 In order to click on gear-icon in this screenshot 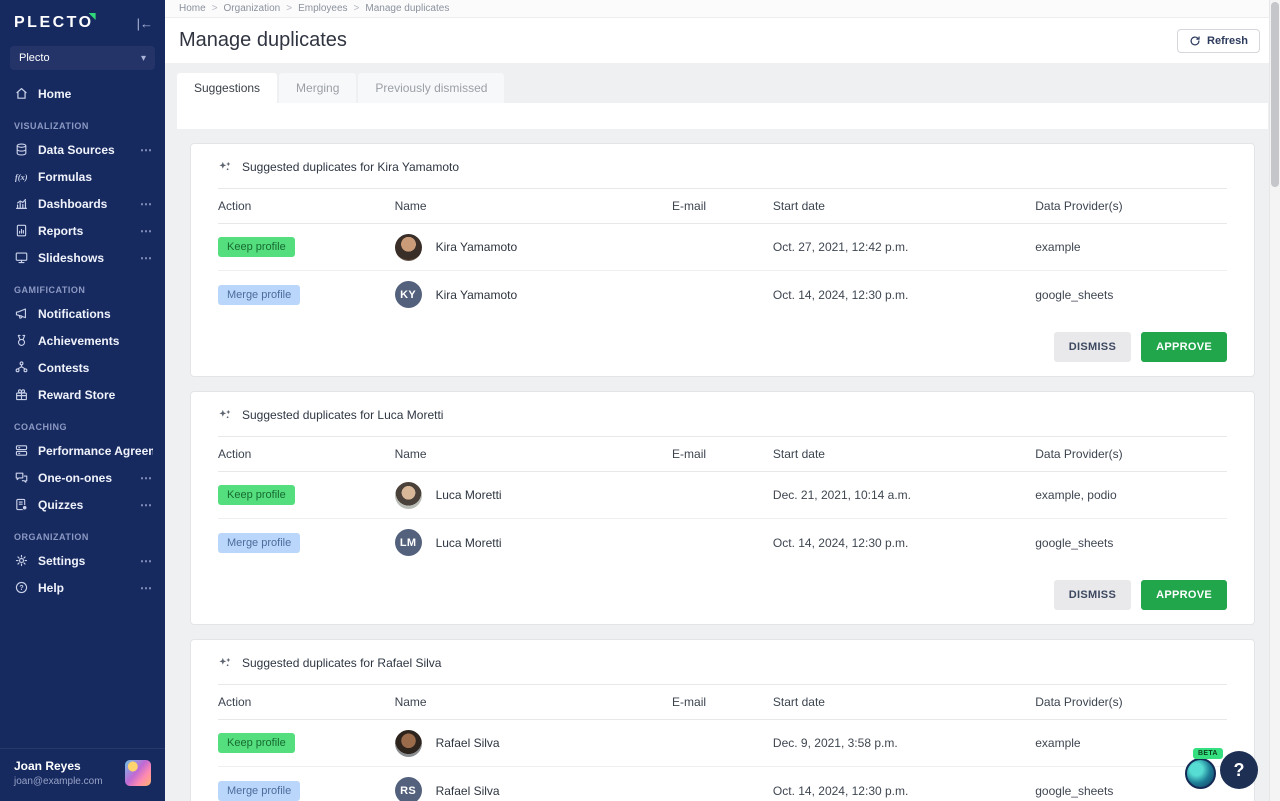, I will do `click(21, 560)`.